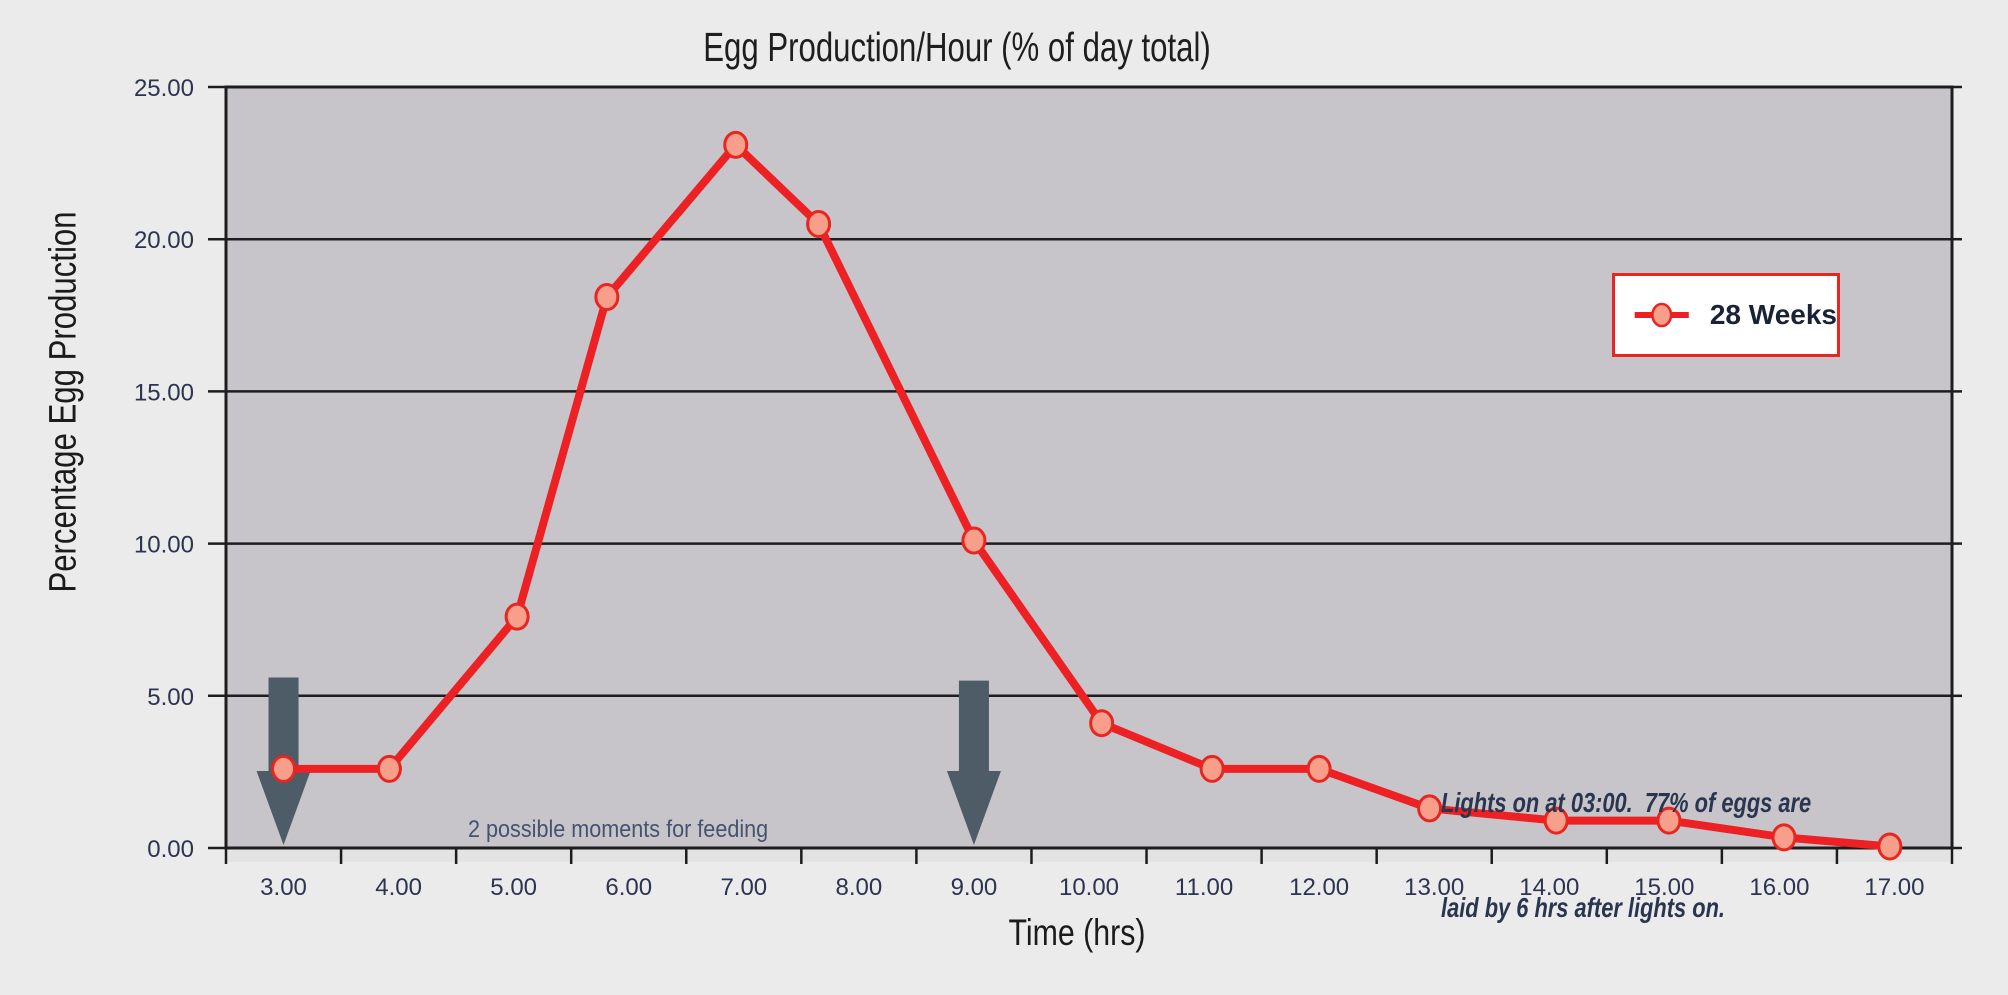 This screenshot has height=995, width=2008. What do you see at coordinates (164, 88) in the screenshot?
I see `y-tick-label: 25.00` at bounding box center [164, 88].